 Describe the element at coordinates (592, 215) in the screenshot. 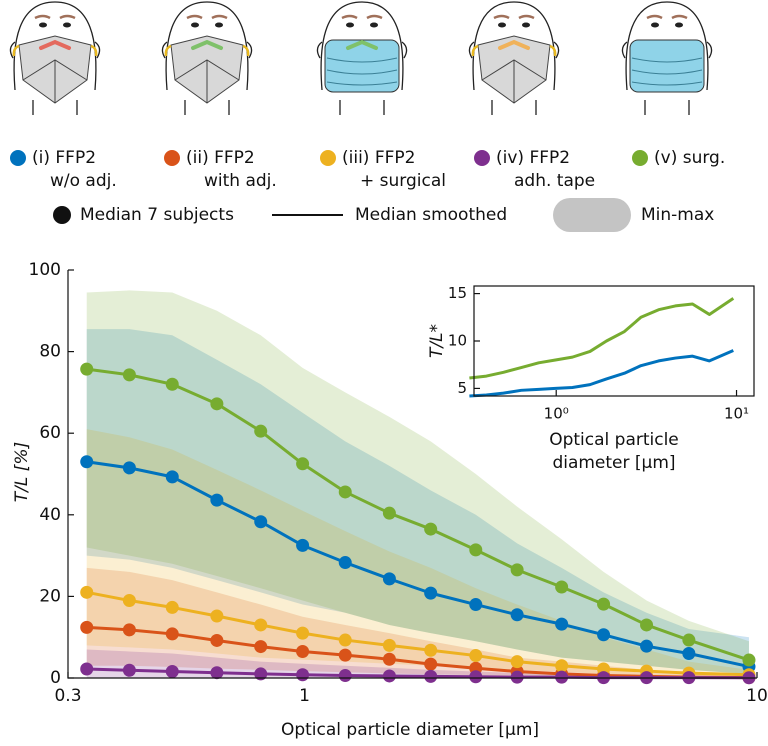

I see `legend-marker-band` at that location.